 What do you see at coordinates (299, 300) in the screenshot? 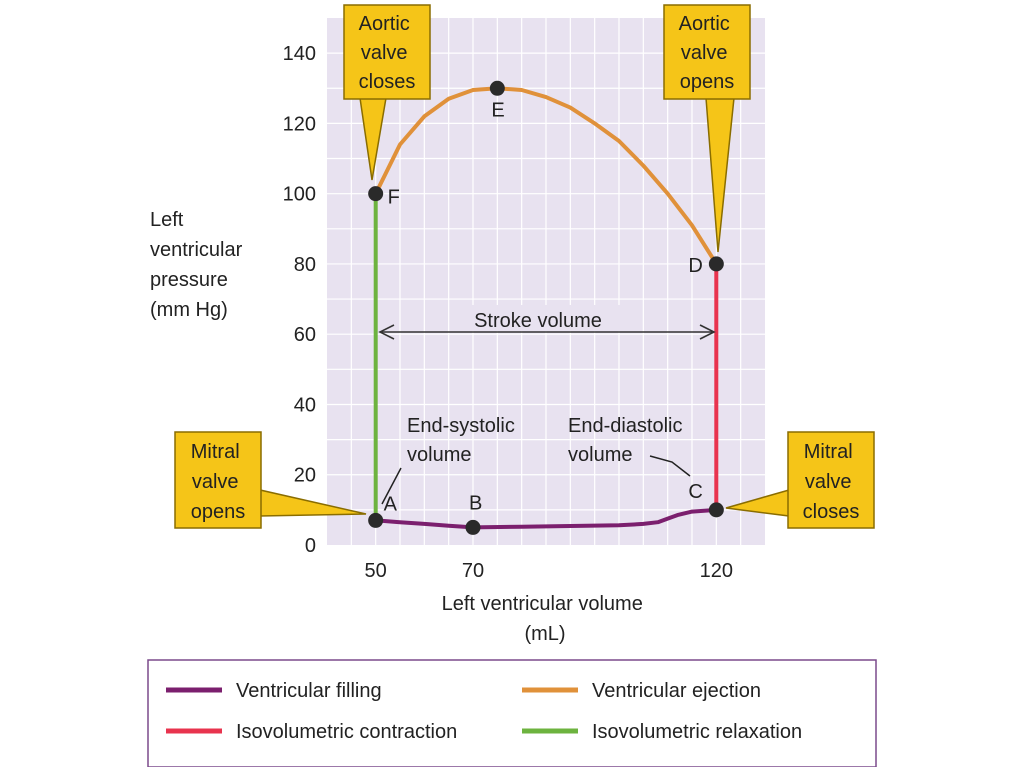
I see `y-axis-ticks: 0 20 40 60 80 100 120 140` at bounding box center [299, 300].